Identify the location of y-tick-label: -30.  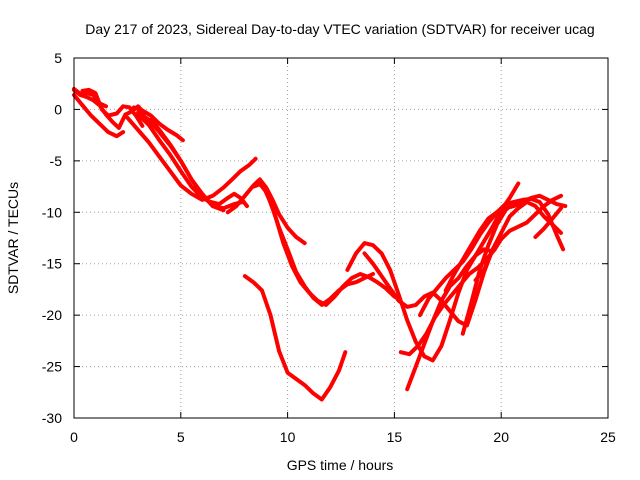
(52, 418).